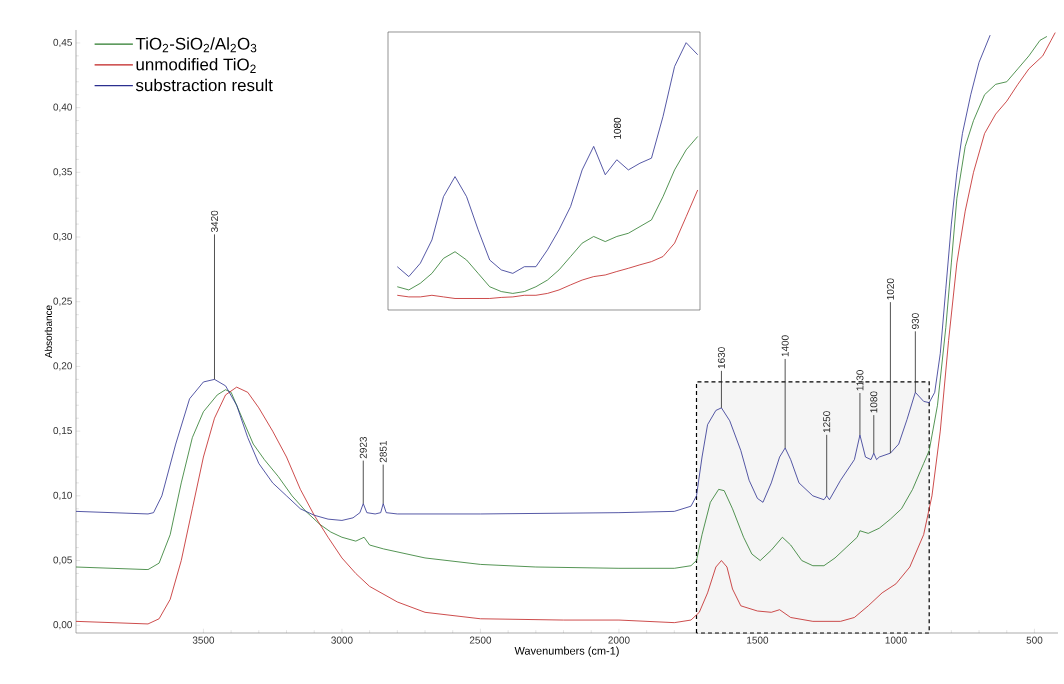 This screenshot has height=684, width=1064. What do you see at coordinates (721, 358) in the screenshot?
I see `annotation: 1630` at bounding box center [721, 358].